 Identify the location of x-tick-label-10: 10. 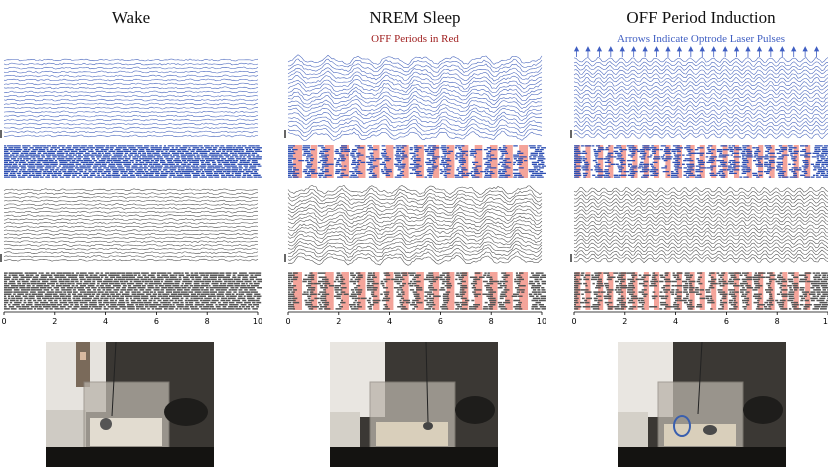
(825, 321).